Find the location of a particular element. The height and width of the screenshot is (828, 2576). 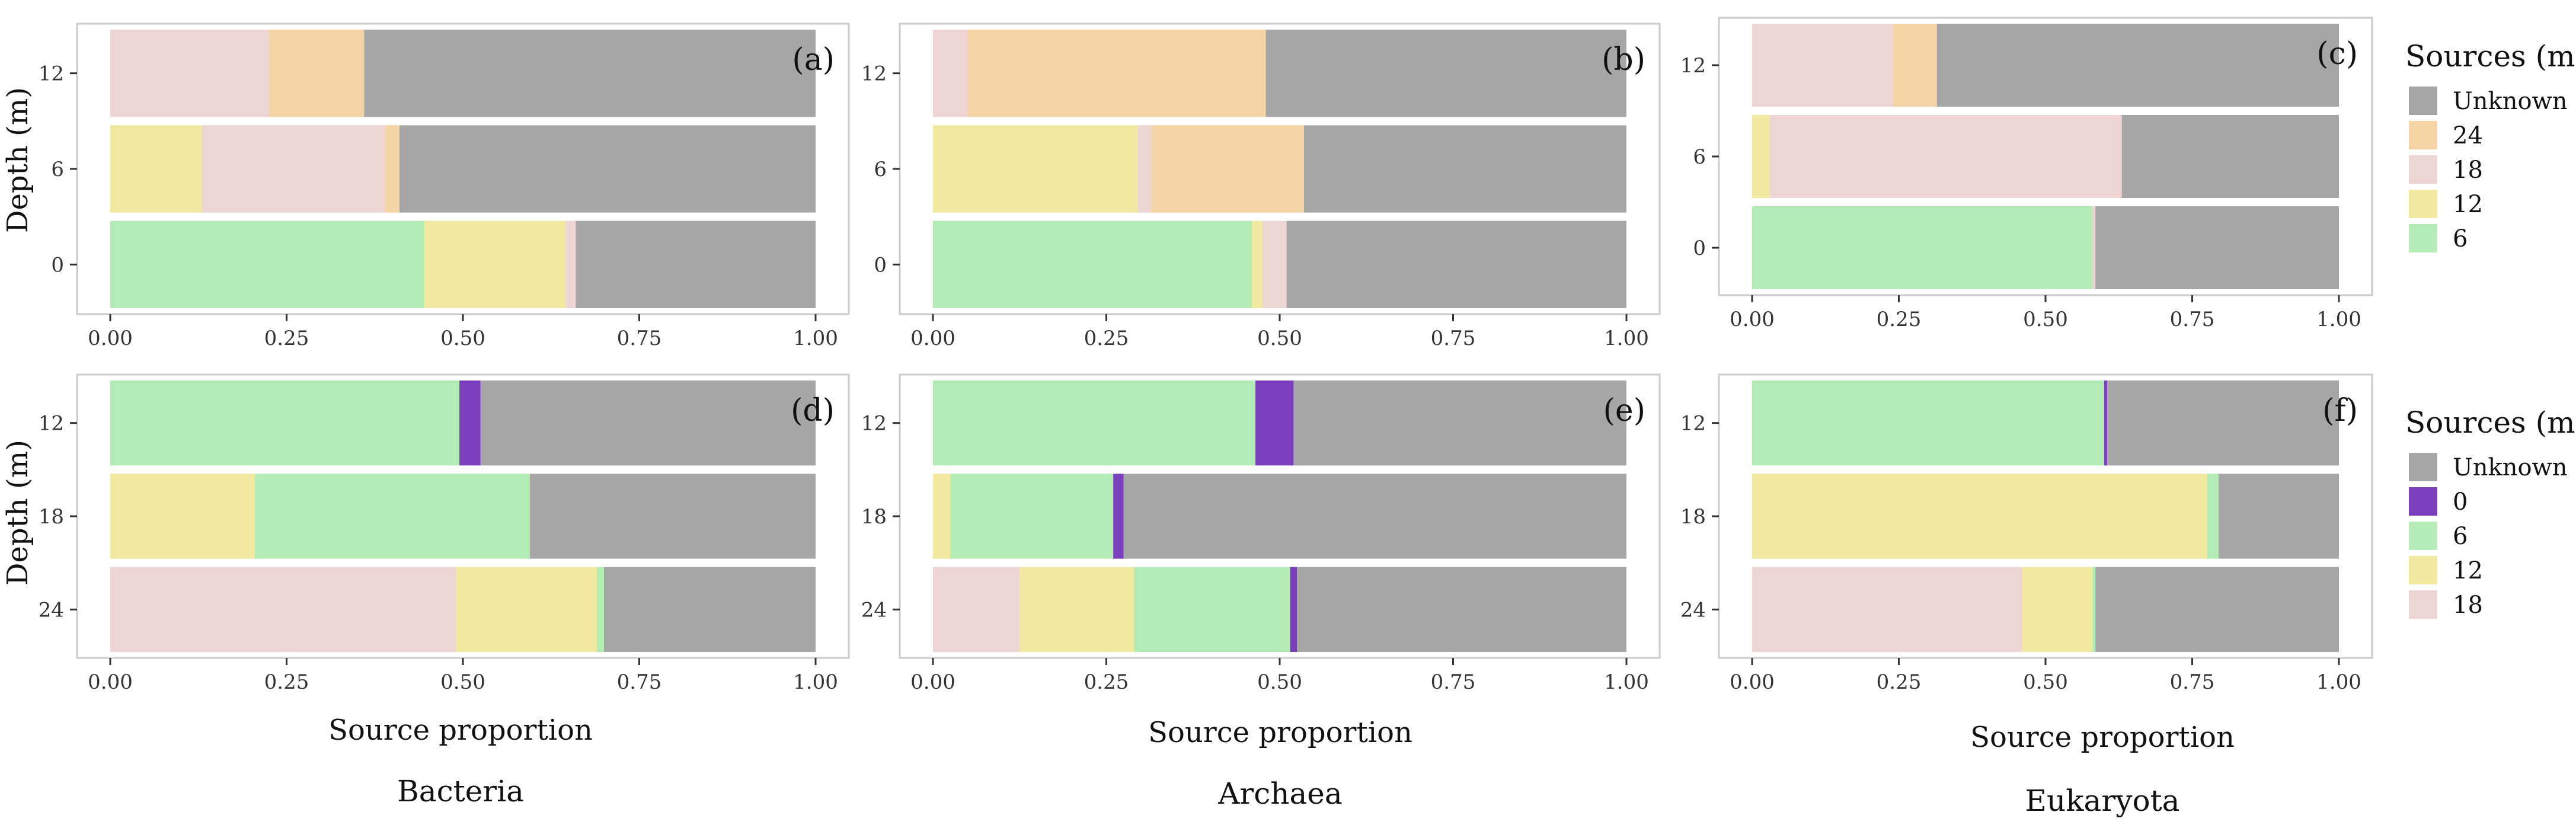

legend-label: 18 is located at coordinates (2468, 605).